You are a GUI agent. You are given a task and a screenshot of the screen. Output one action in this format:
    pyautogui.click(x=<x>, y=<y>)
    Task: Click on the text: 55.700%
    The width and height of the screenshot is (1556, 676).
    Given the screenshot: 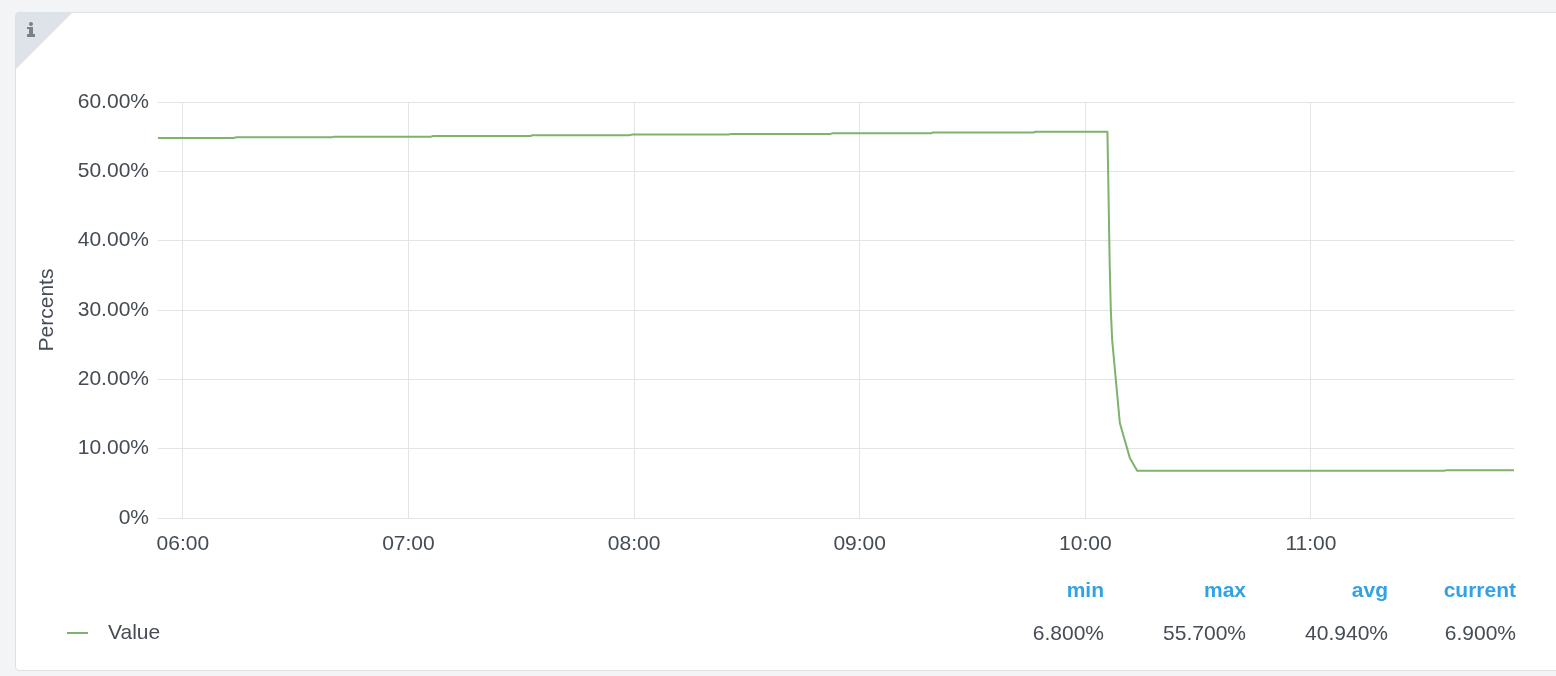 What is the action you would take?
    pyautogui.click(x=1204, y=633)
    